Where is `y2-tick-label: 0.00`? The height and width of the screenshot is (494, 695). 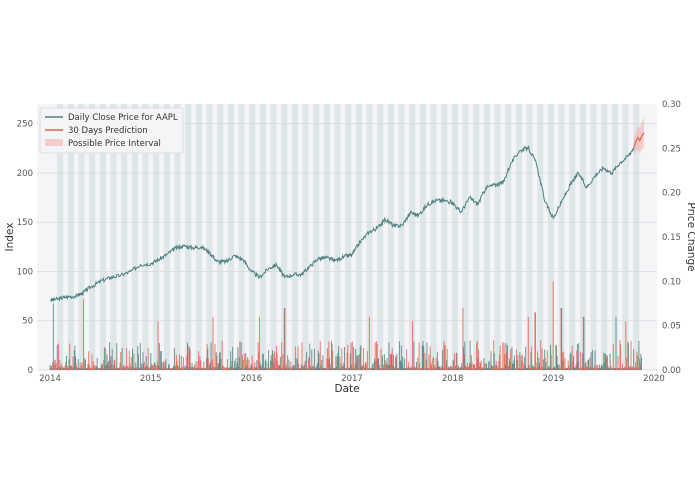
y2-tick-label: 0.00 is located at coordinates (671, 371).